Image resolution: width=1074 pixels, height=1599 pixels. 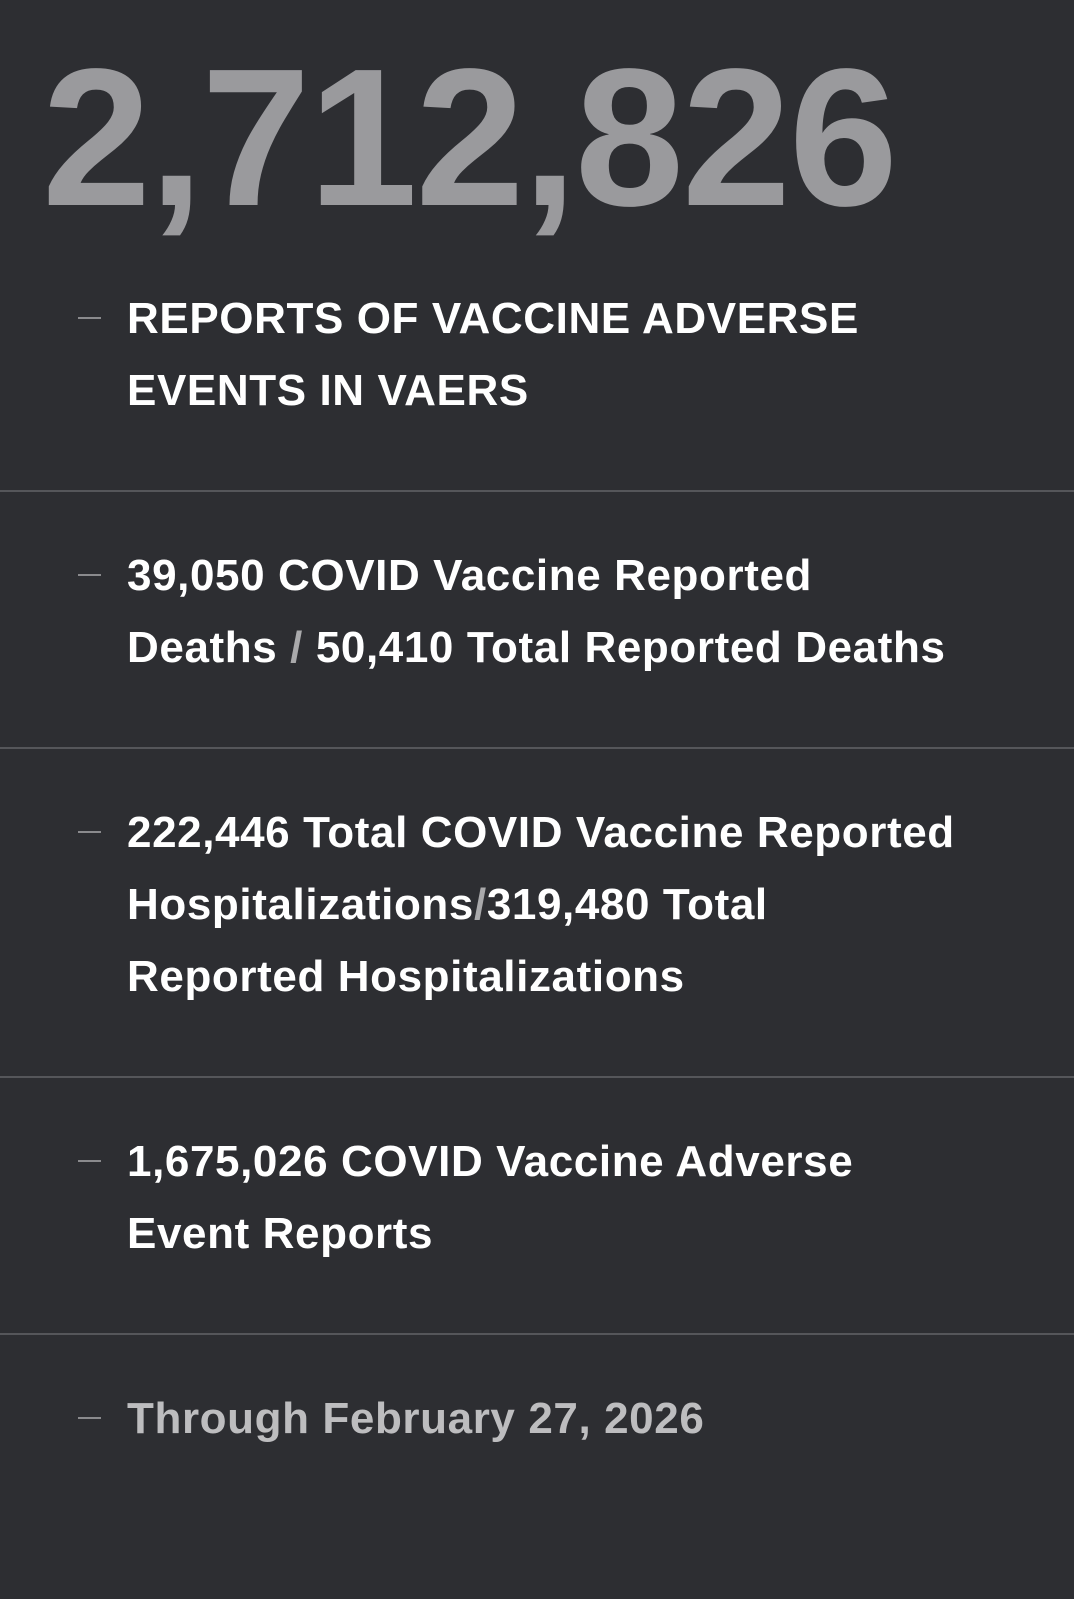 I want to click on through-date: Through February 27, 2026, so click(x=416, y=1418).